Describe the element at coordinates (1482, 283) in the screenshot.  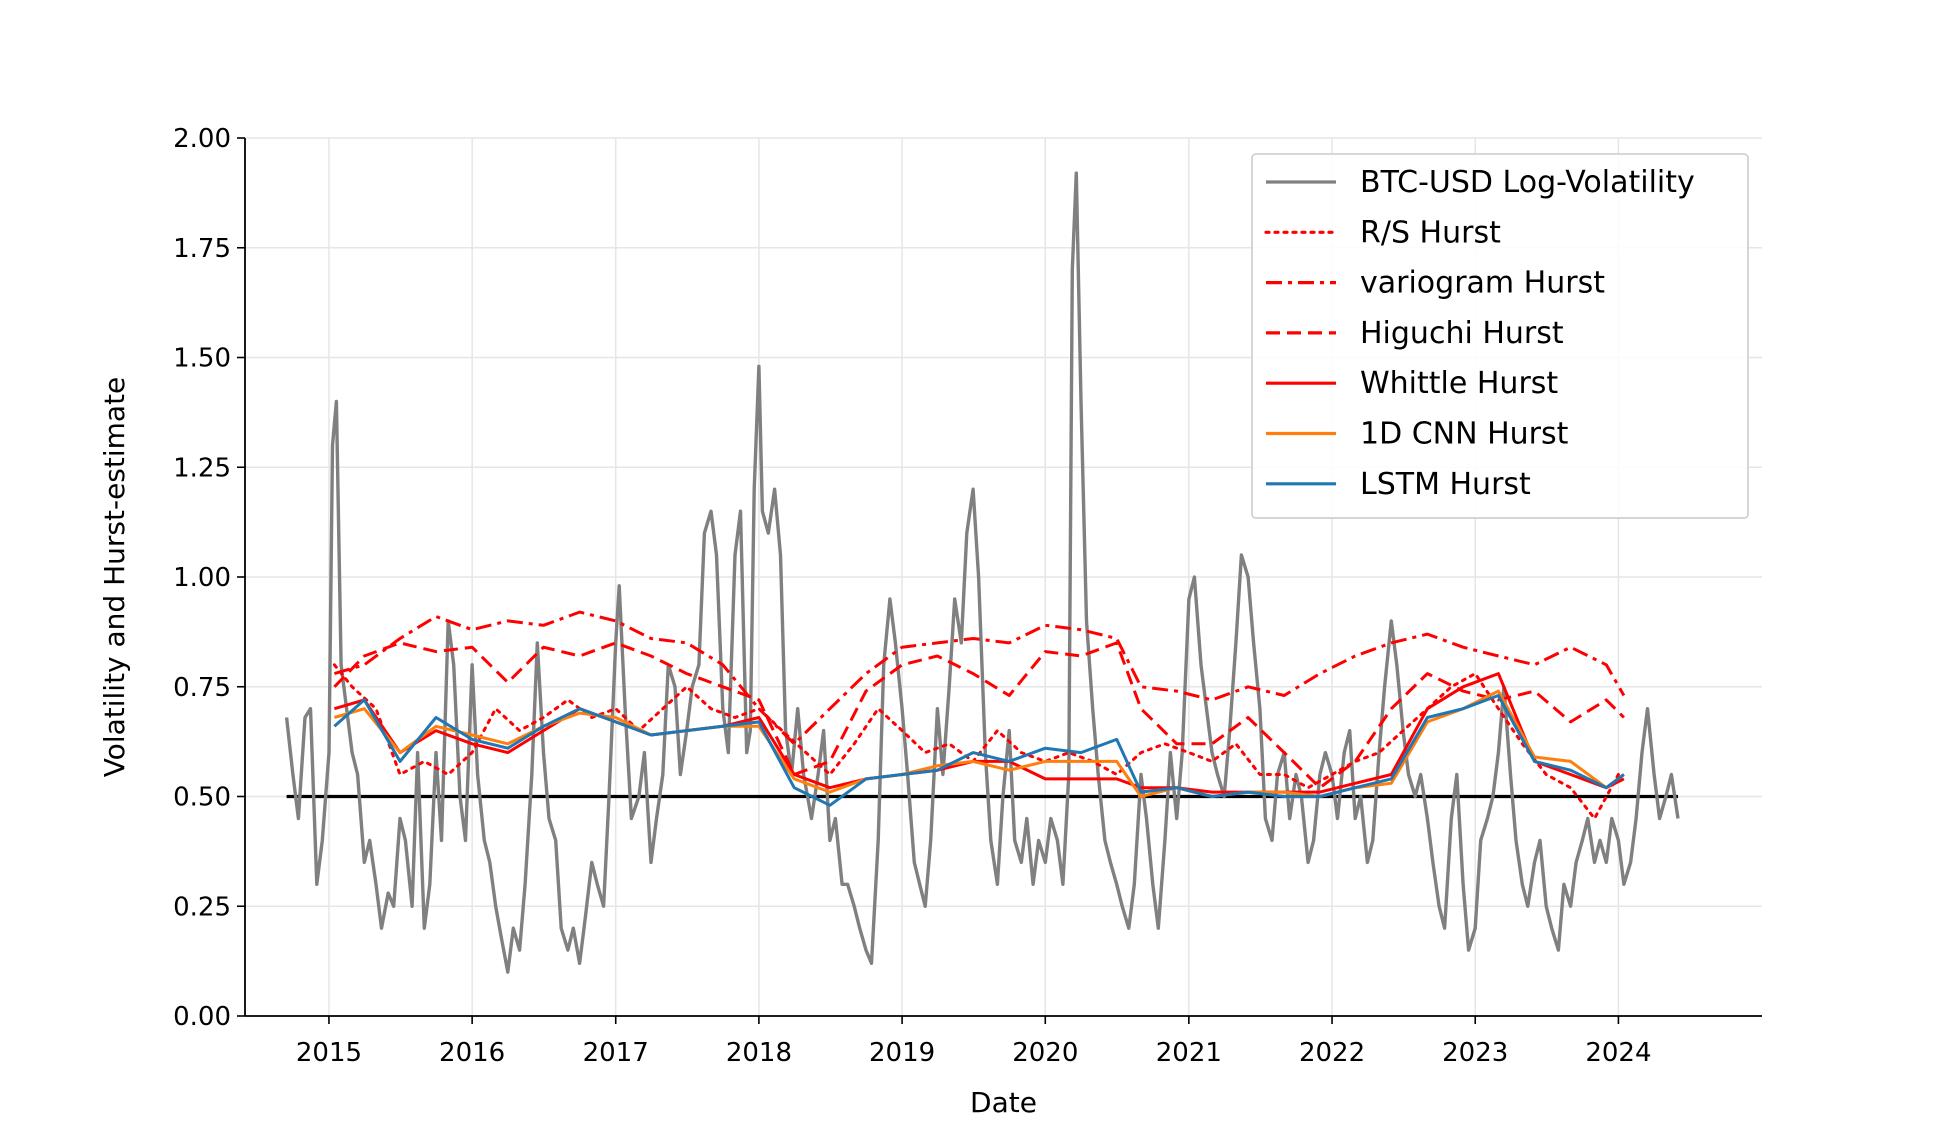
I see `legend-label-2: variogram Hurst` at that location.